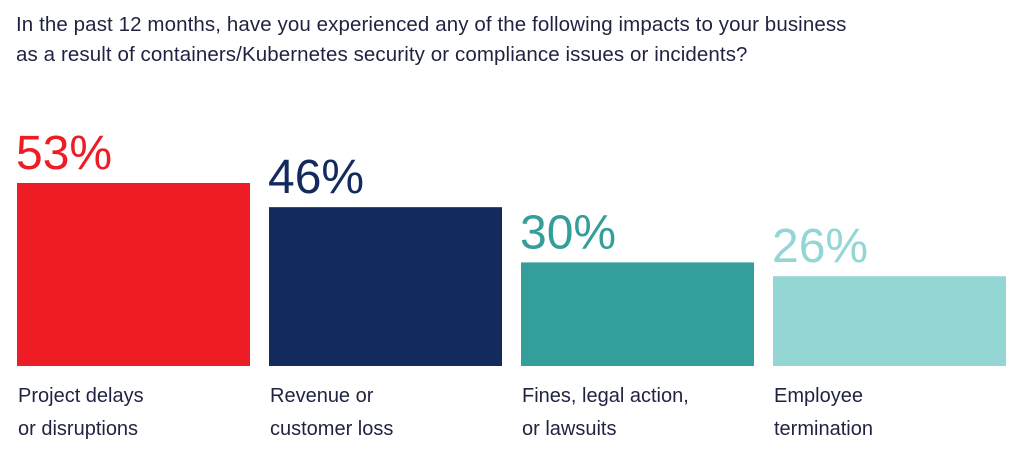  I want to click on value-label-1: 53%, so click(64, 153).